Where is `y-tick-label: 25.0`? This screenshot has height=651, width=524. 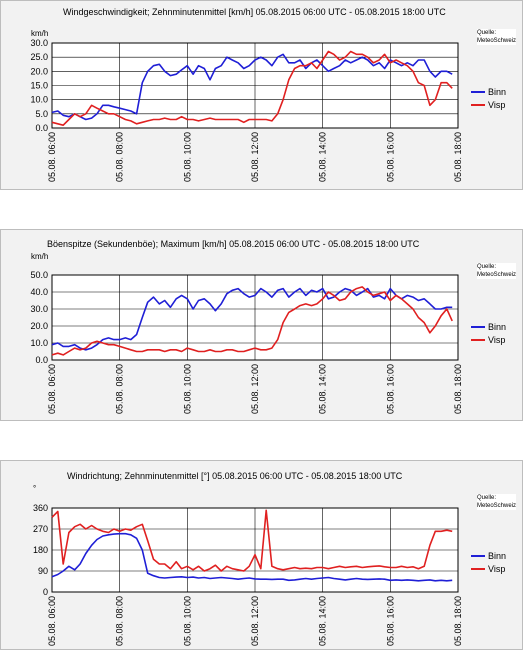 y-tick-label: 25.0 is located at coordinates (39, 57).